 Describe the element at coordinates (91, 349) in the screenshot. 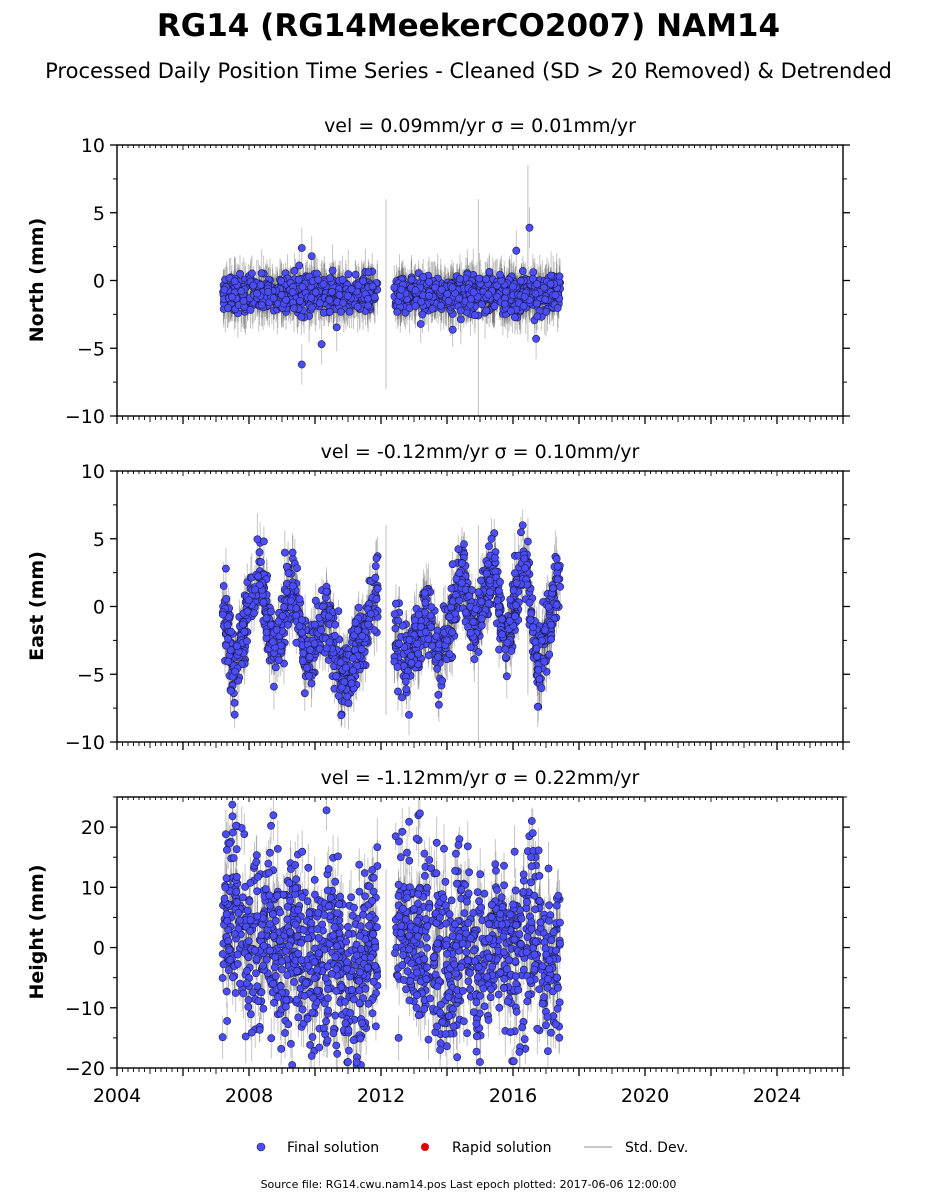

I see `y-tick-label: −5` at that location.